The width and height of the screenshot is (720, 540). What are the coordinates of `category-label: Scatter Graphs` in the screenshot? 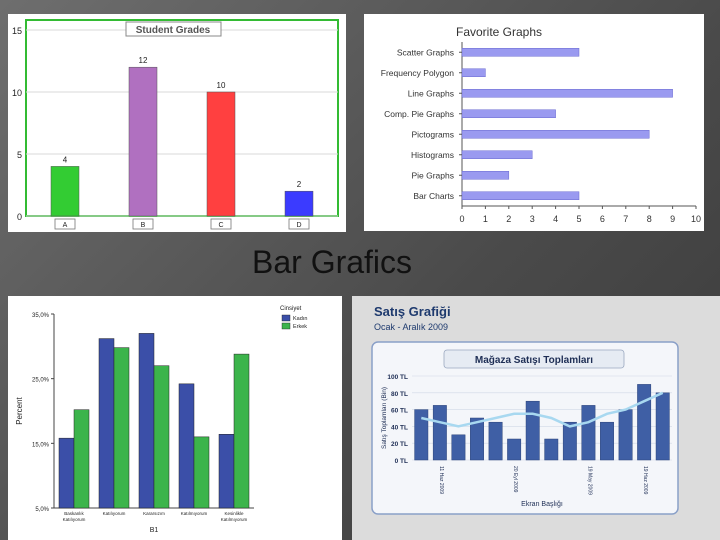 It's located at (425, 52).